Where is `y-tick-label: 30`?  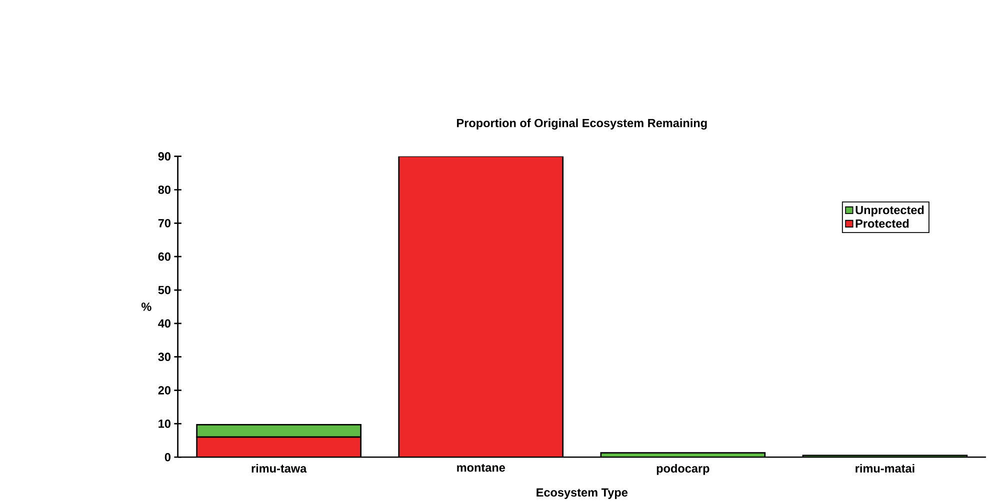 y-tick-label: 30 is located at coordinates (164, 357).